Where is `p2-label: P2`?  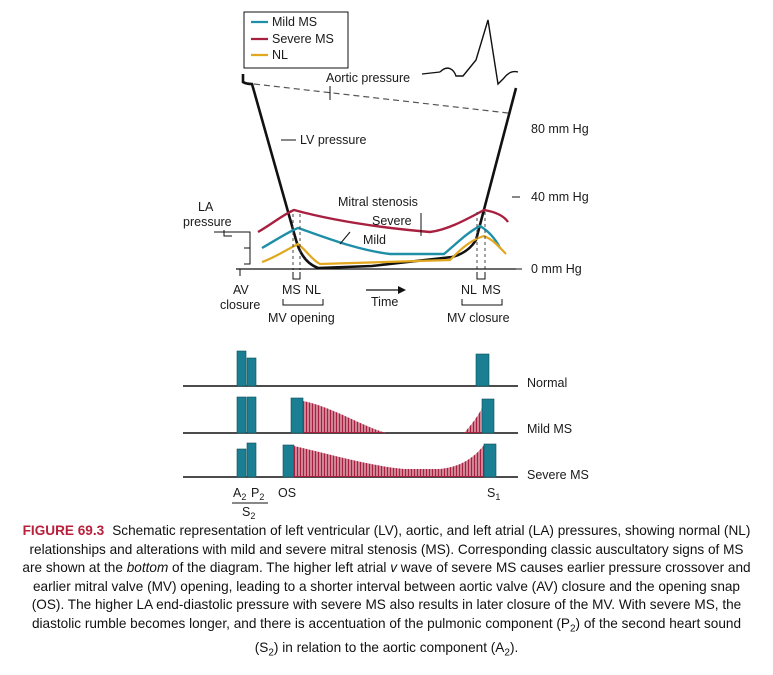
p2-label: P2 is located at coordinates (257, 494).